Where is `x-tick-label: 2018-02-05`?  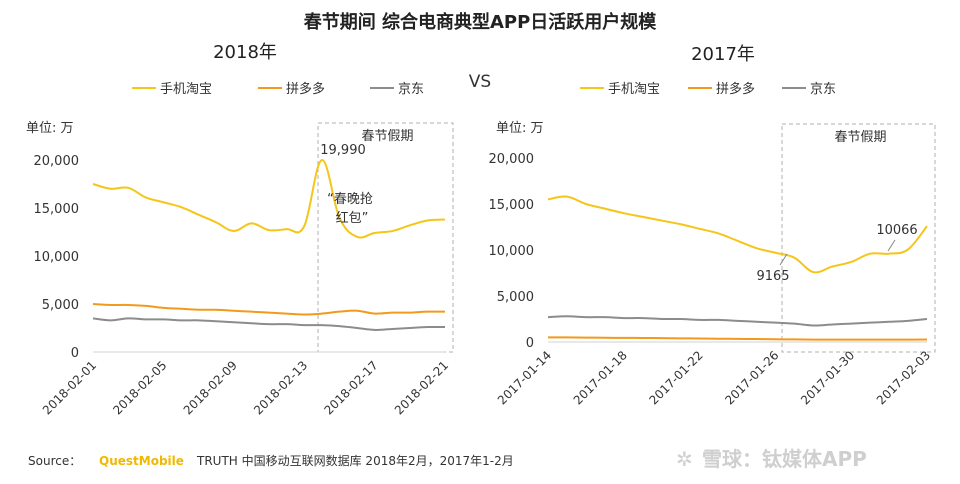
x-tick-label: 2018-02-05 is located at coordinates (139, 387).